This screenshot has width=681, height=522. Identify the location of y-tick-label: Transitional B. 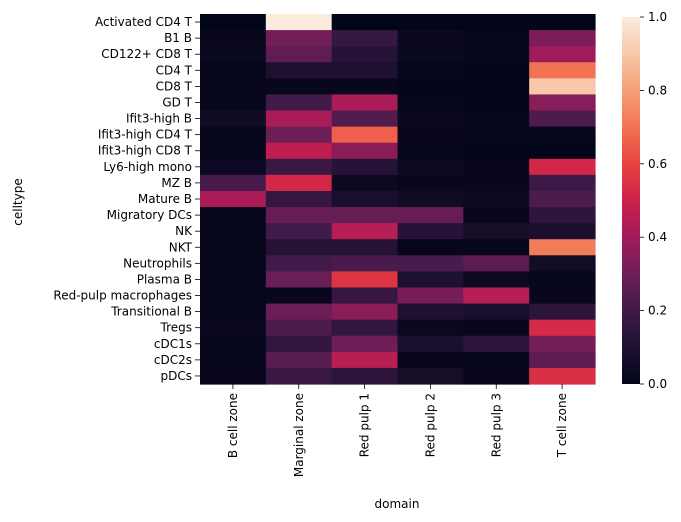
(151, 312).